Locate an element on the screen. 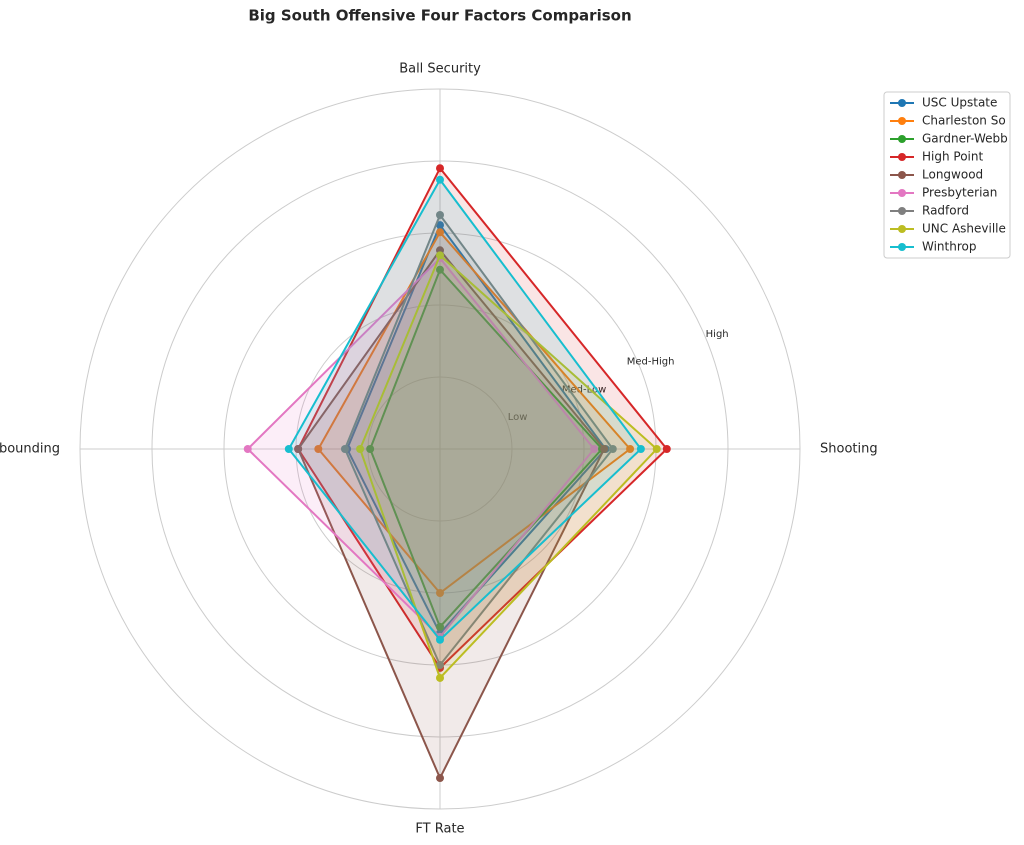 The height and width of the screenshot is (845, 1024). legend-label: USC Upstate is located at coordinates (959, 103).